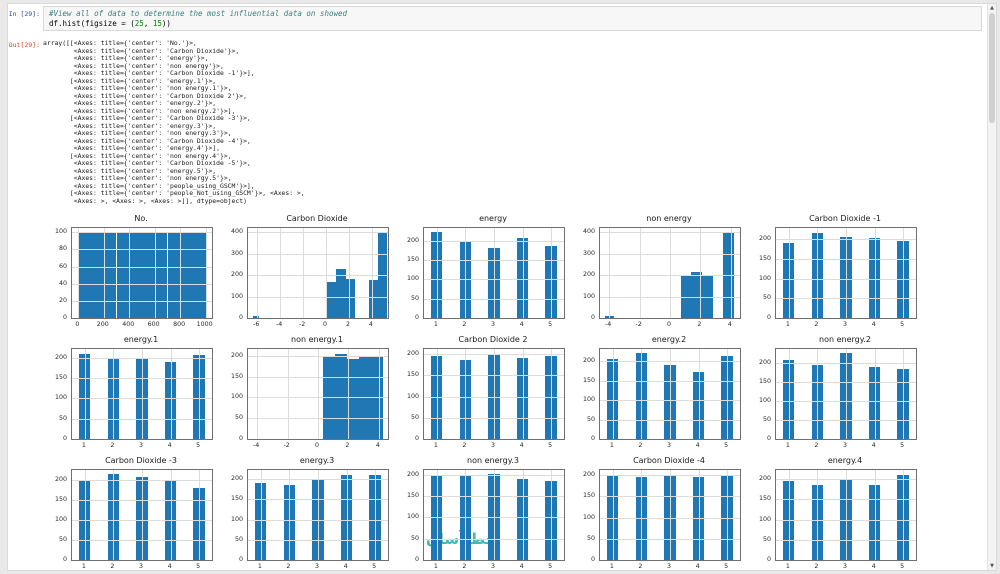 This screenshot has height=574, width=1000. Describe the element at coordinates (669, 218) in the screenshot. I see `subplot-title: non energy` at that location.